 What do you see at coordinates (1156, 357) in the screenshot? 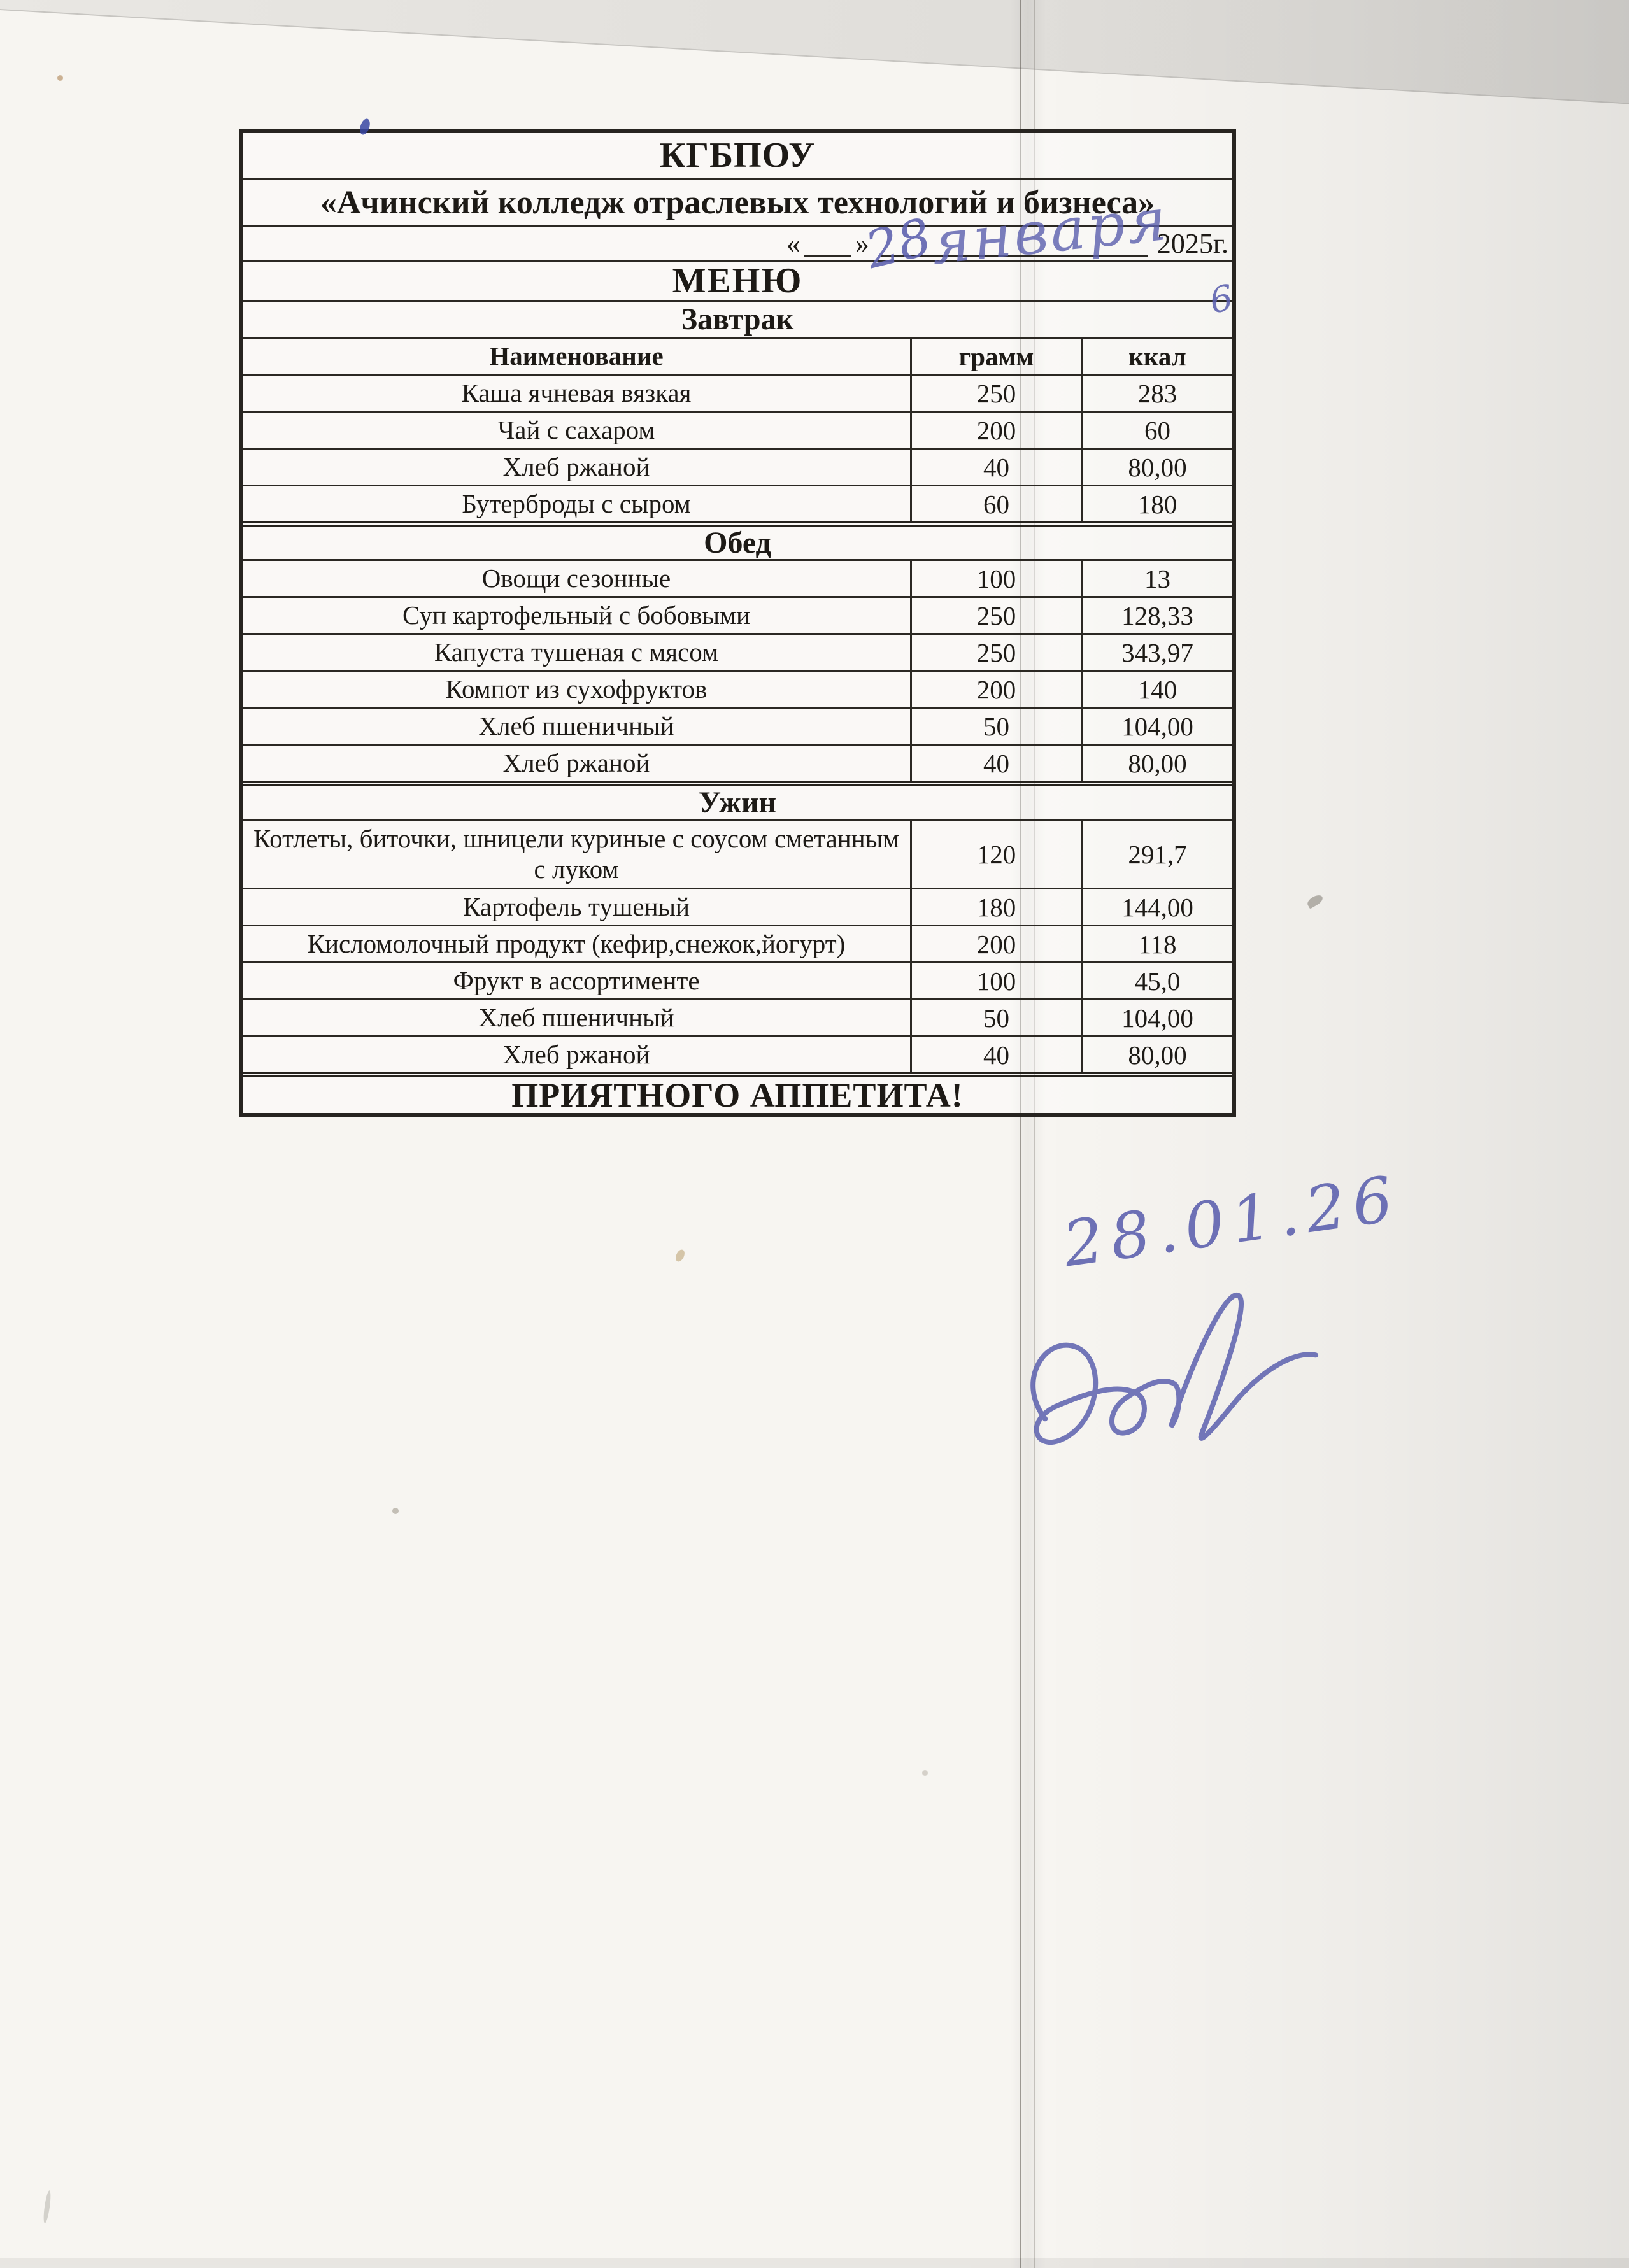
I see `col-header-kcal: ккал` at bounding box center [1156, 357].